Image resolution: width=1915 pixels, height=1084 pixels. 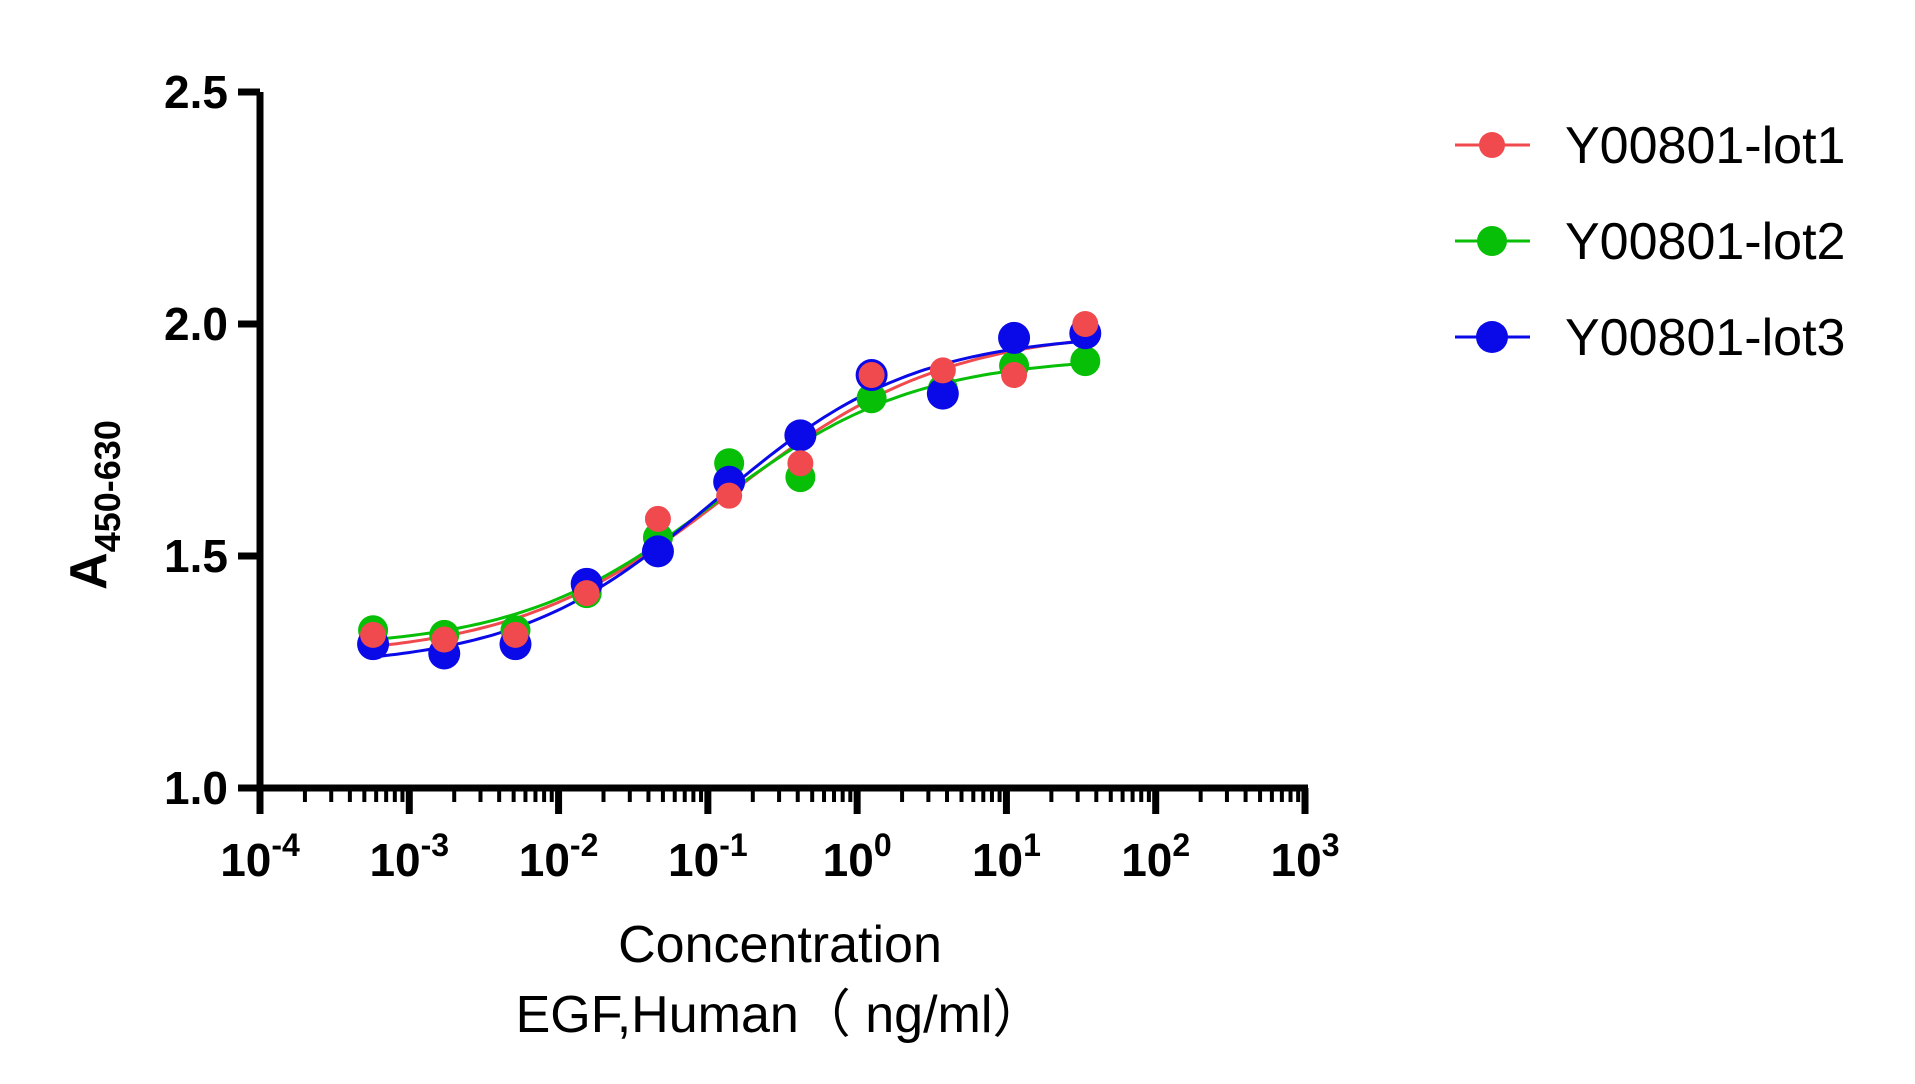 I want to click on y-tick-label: 1.5, so click(x=196, y=556).